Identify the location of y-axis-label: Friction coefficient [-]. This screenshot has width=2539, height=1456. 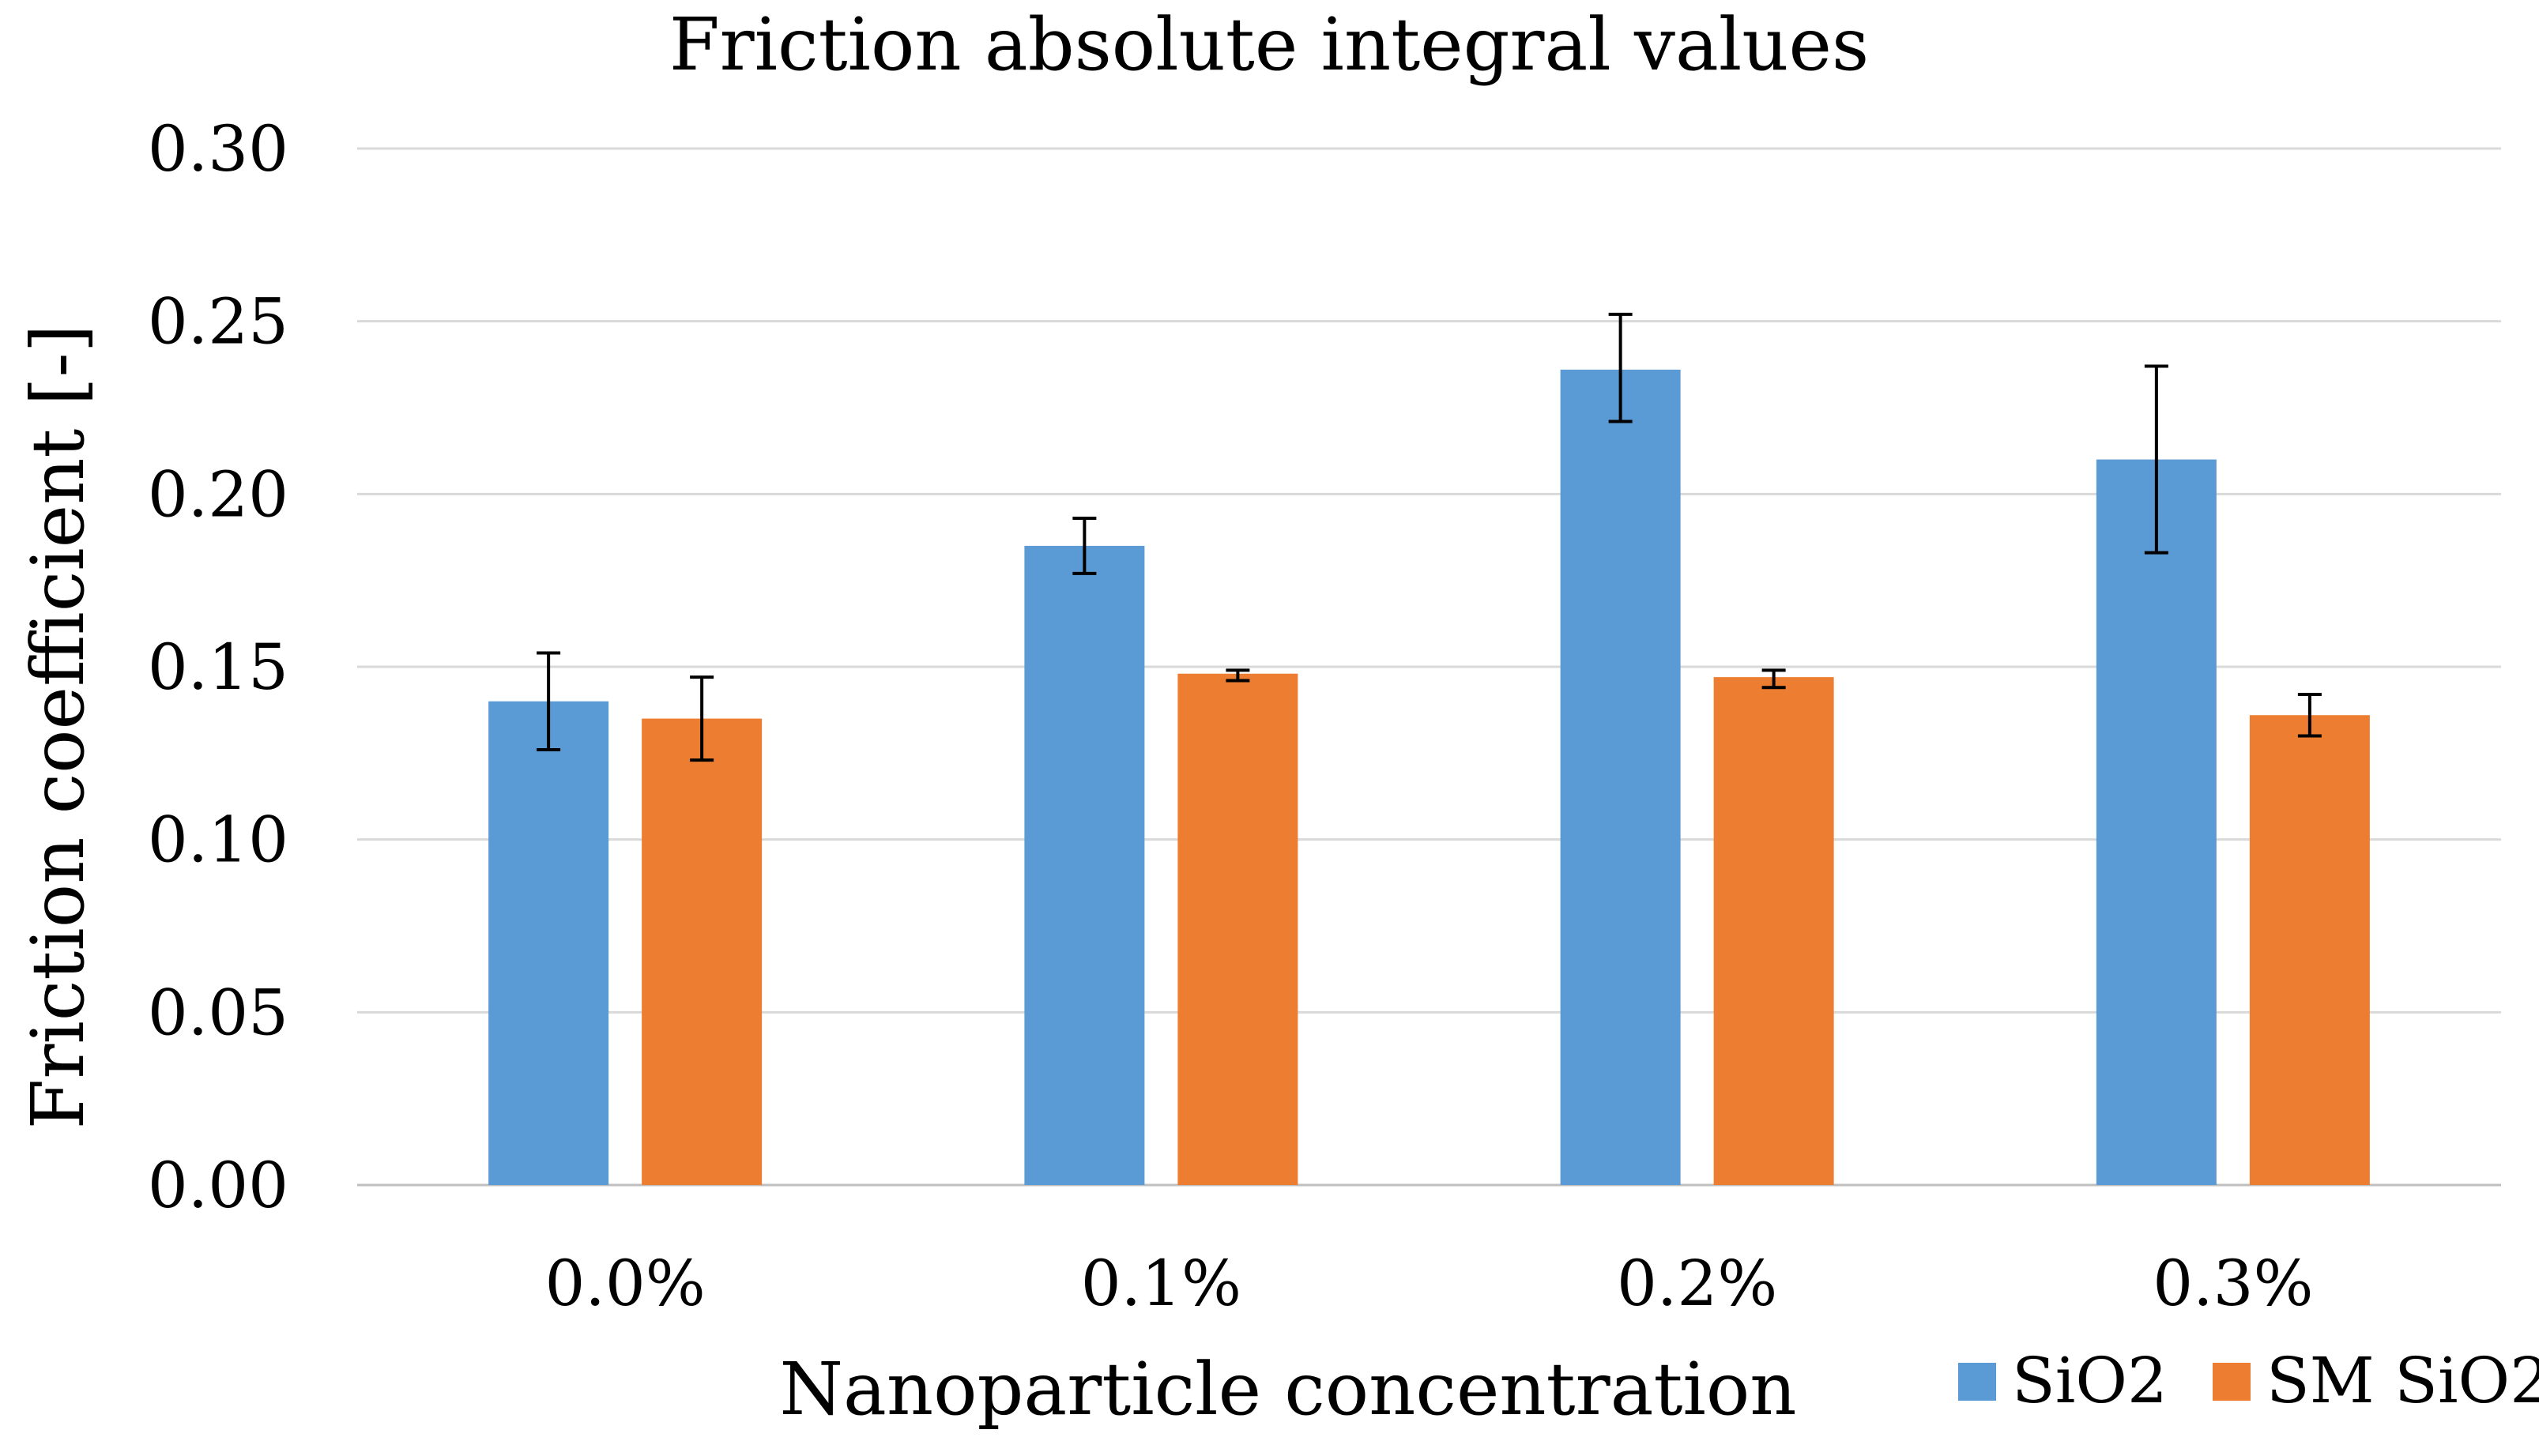
(58, 727).